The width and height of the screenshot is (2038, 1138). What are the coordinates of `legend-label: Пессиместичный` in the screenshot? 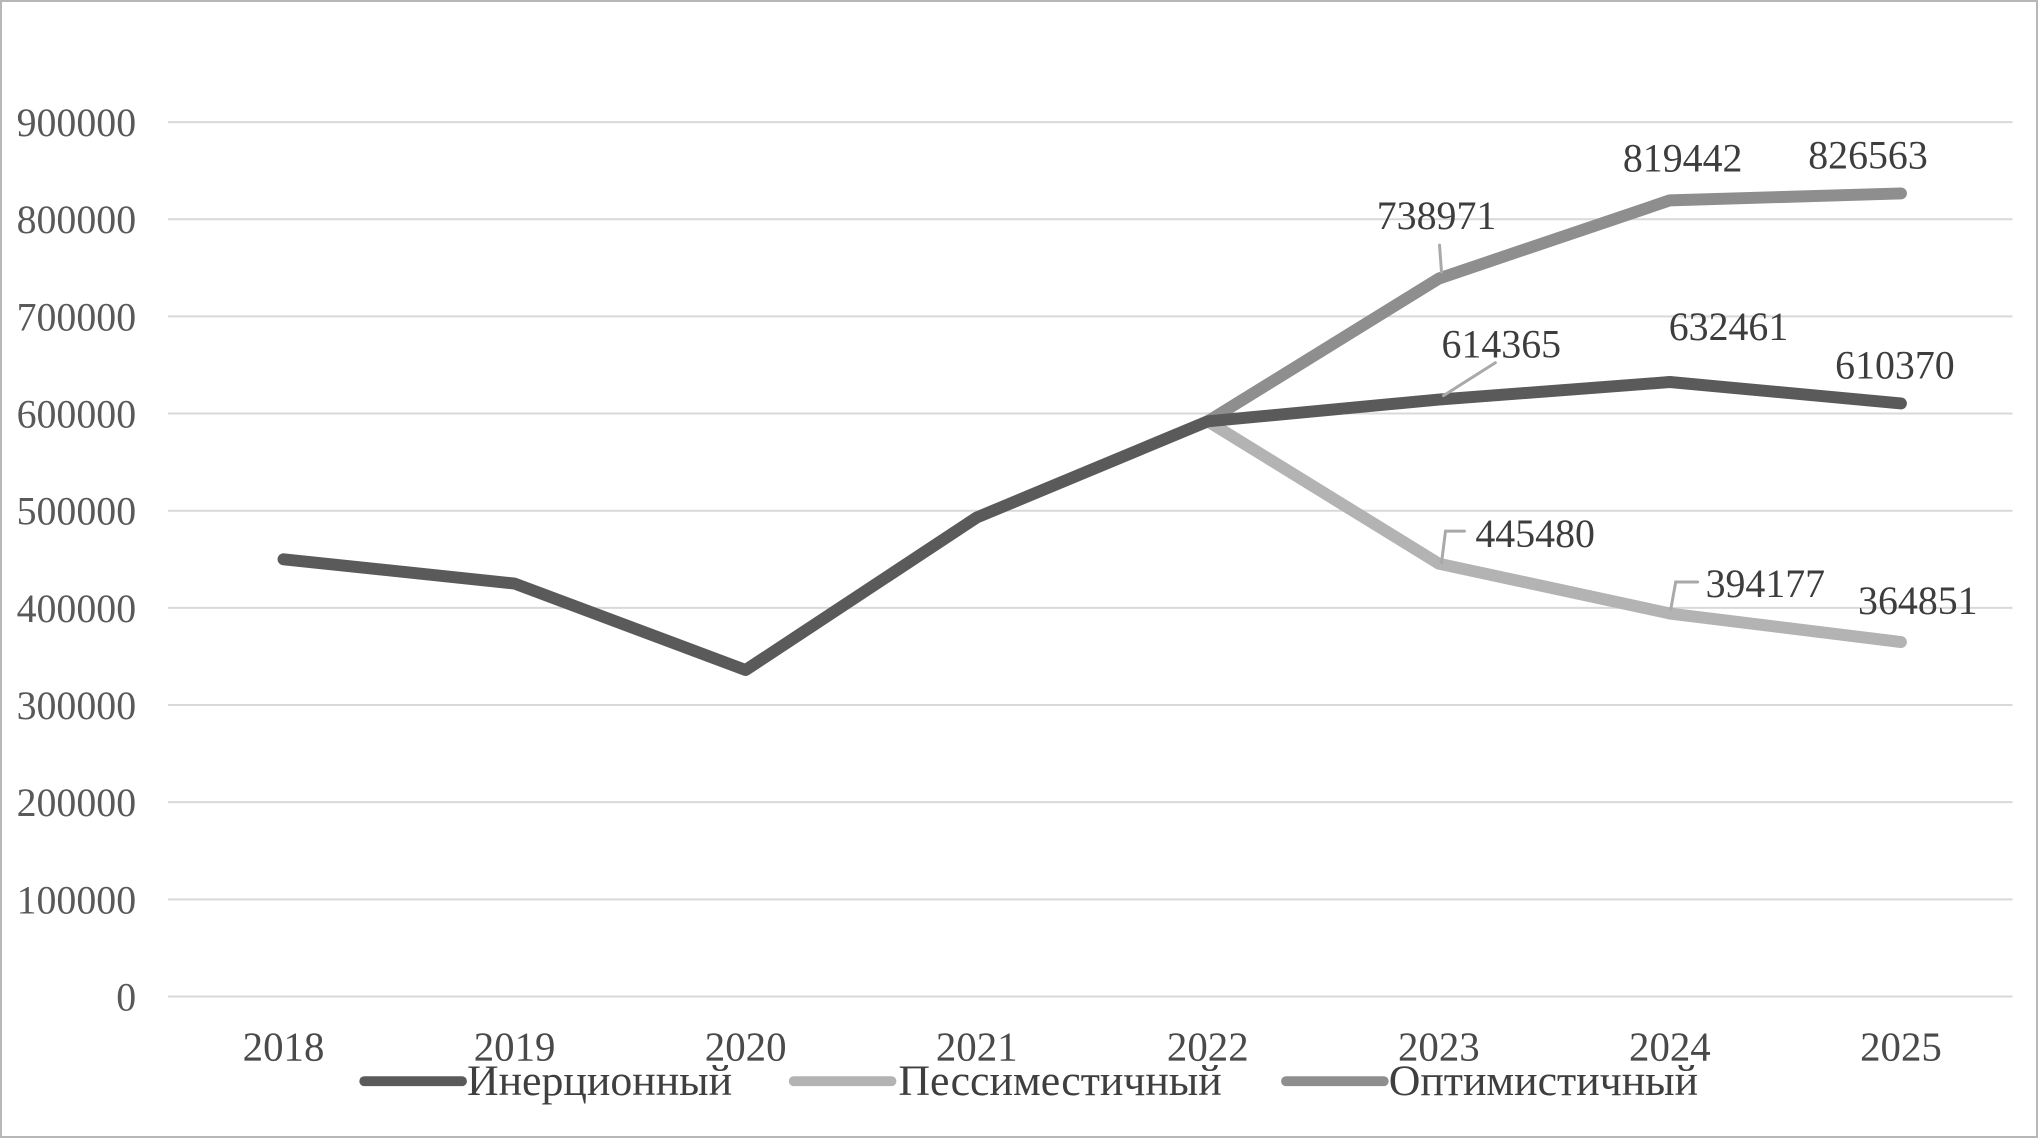 It's located at (1059, 1081).